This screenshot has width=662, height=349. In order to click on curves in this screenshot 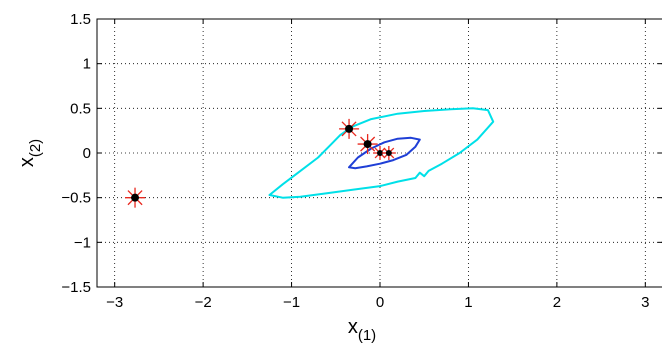, I will do `click(381, 153)`.